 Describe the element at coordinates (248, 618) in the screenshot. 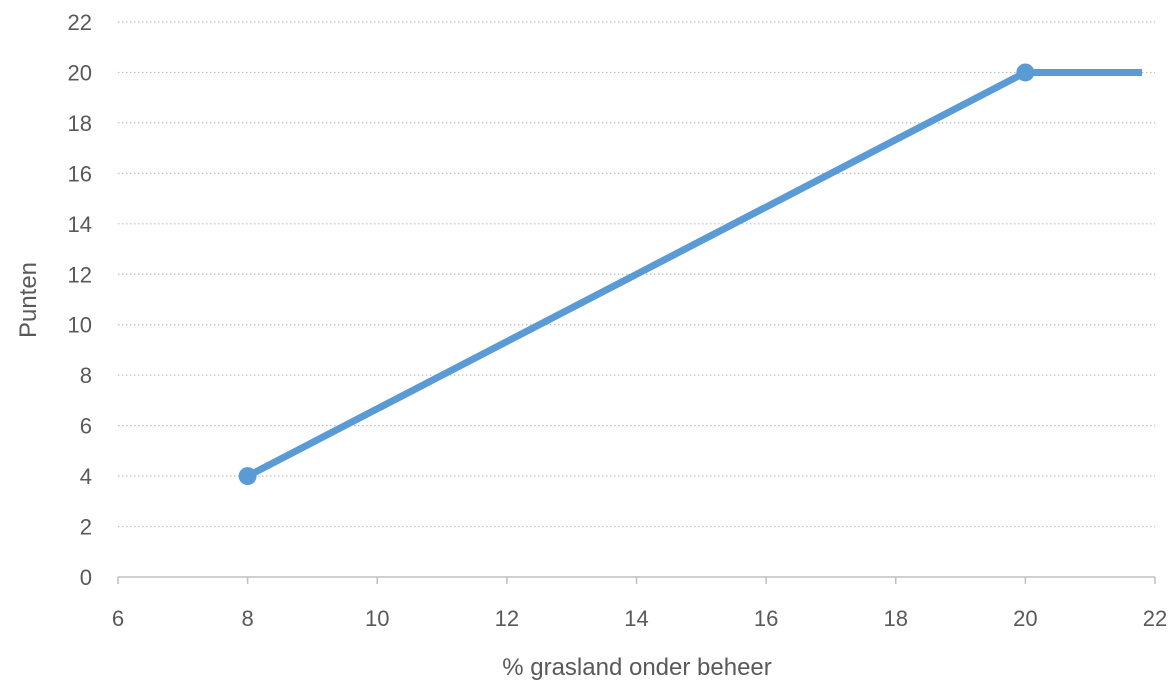

I see `x-tick-label: 8` at that location.